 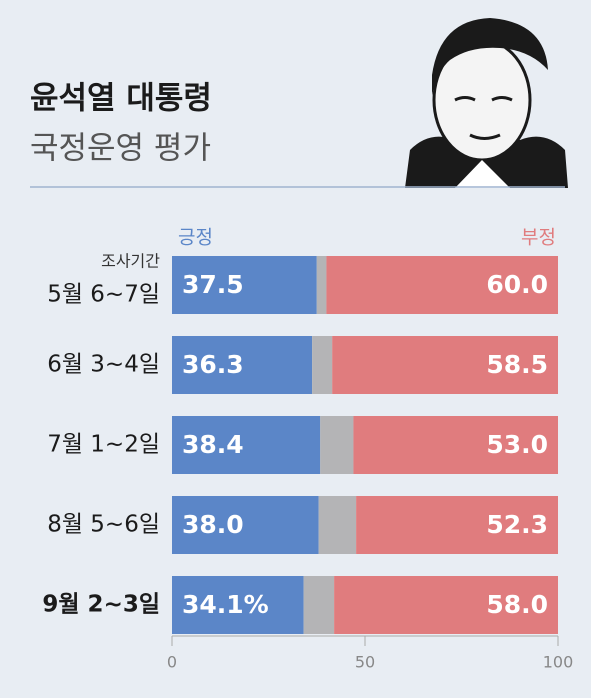 I want to click on y-tick-label: 9월 2~3일, so click(x=101, y=605).